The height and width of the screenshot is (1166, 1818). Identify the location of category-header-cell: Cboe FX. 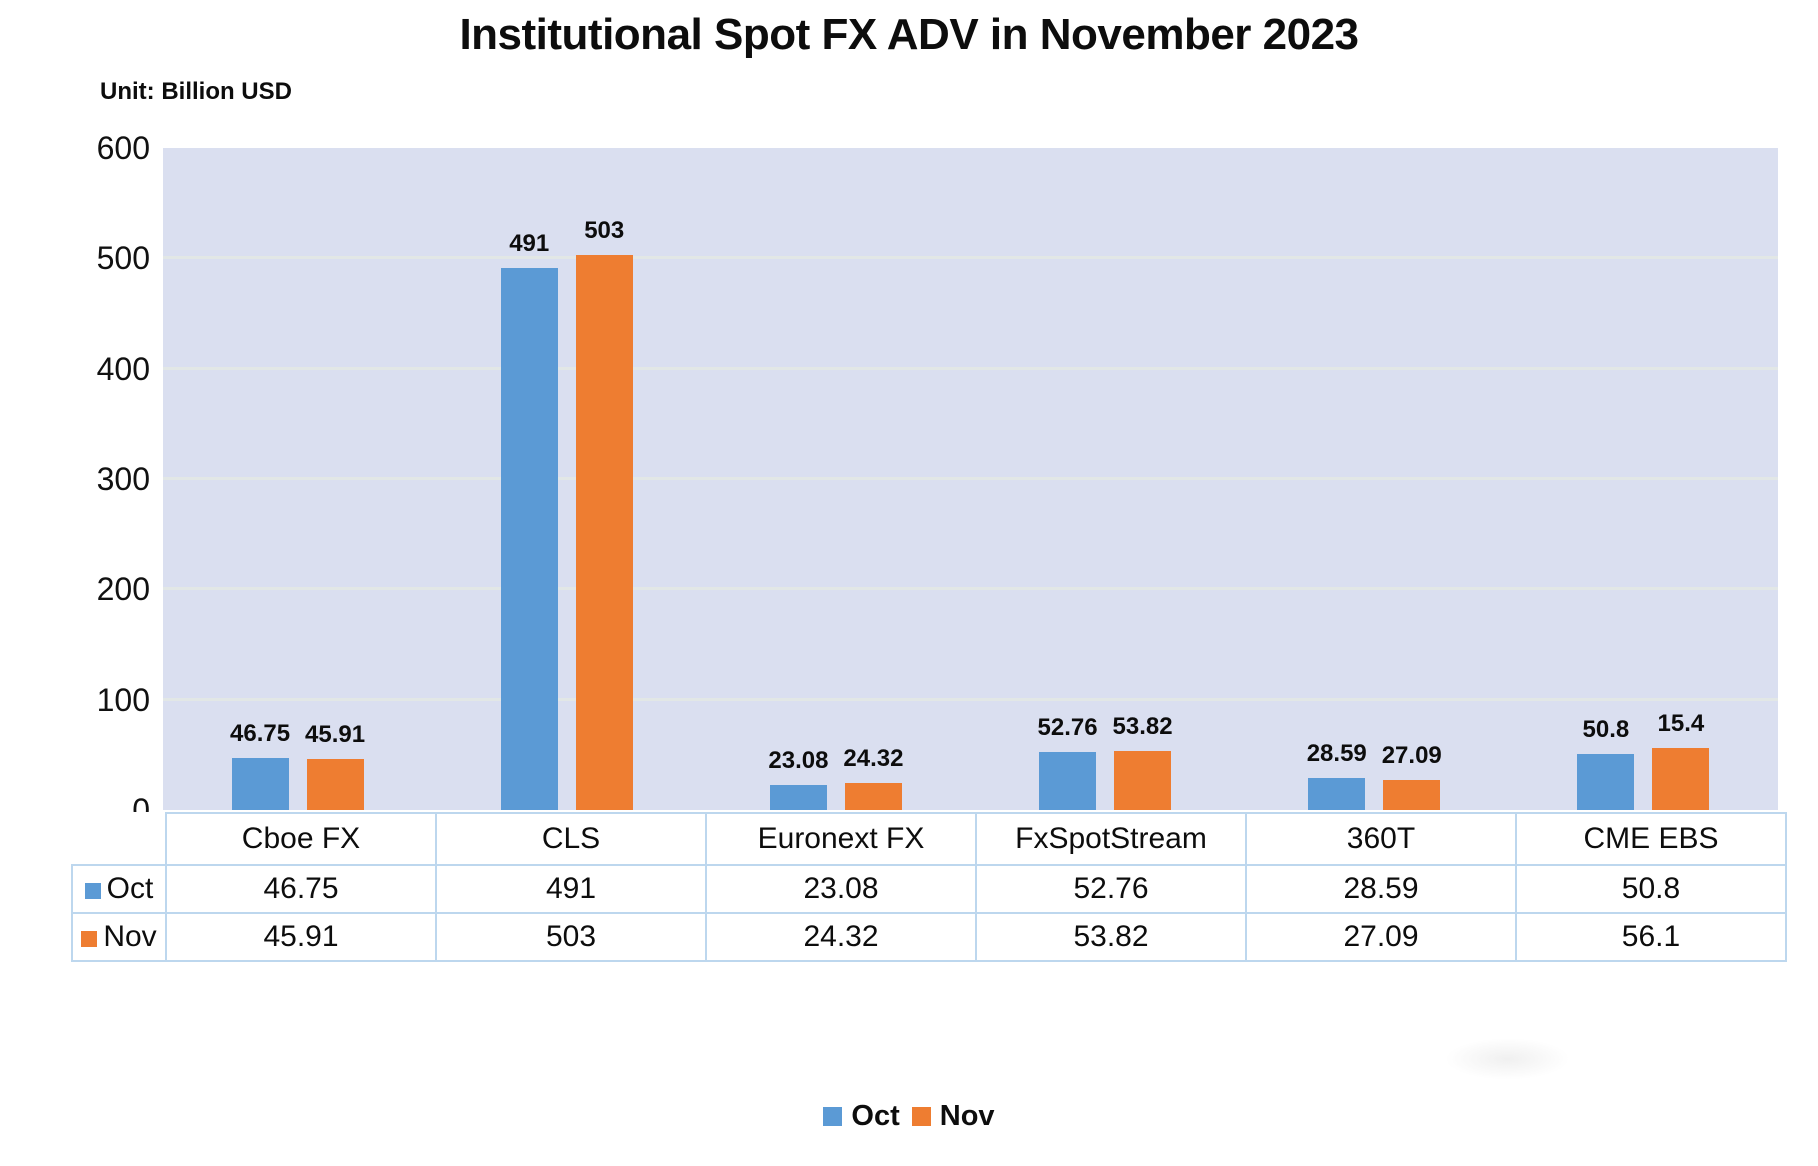
(301, 839).